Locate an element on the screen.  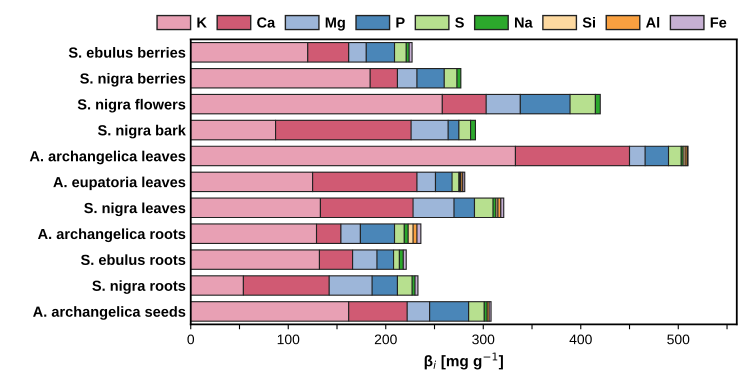
x-axis-title: β$_{i}$ [mg g$^{−1}$] is located at coordinates (463, 361).